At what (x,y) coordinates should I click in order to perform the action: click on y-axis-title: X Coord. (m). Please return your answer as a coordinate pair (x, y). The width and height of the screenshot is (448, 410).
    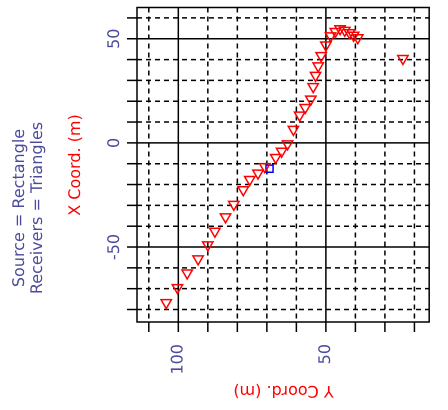
    Looking at the image, I should click on (74, 165).